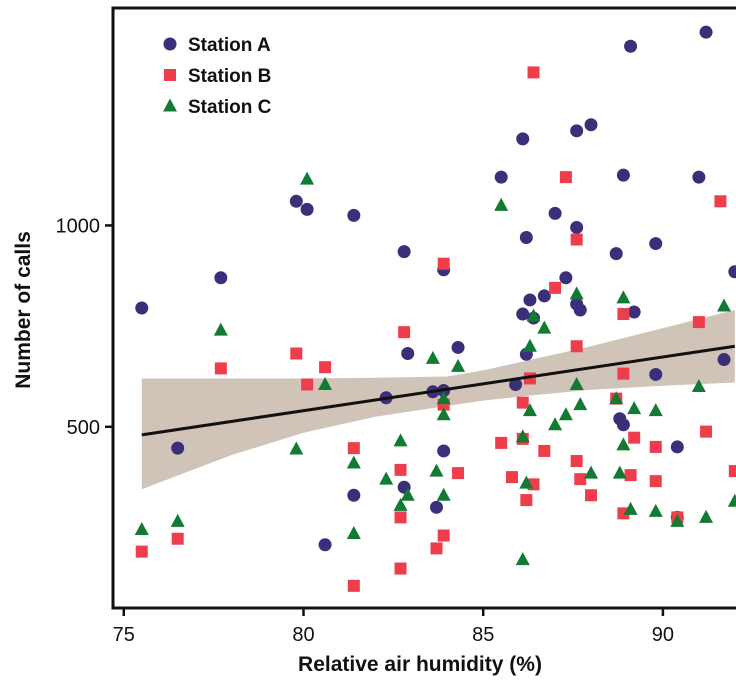 This screenshot has width=736, height=681. What do you see at coordinates (83, 428) in the screenshot?
I see `y-tick-label: 500` at bounding box center [83, 428].